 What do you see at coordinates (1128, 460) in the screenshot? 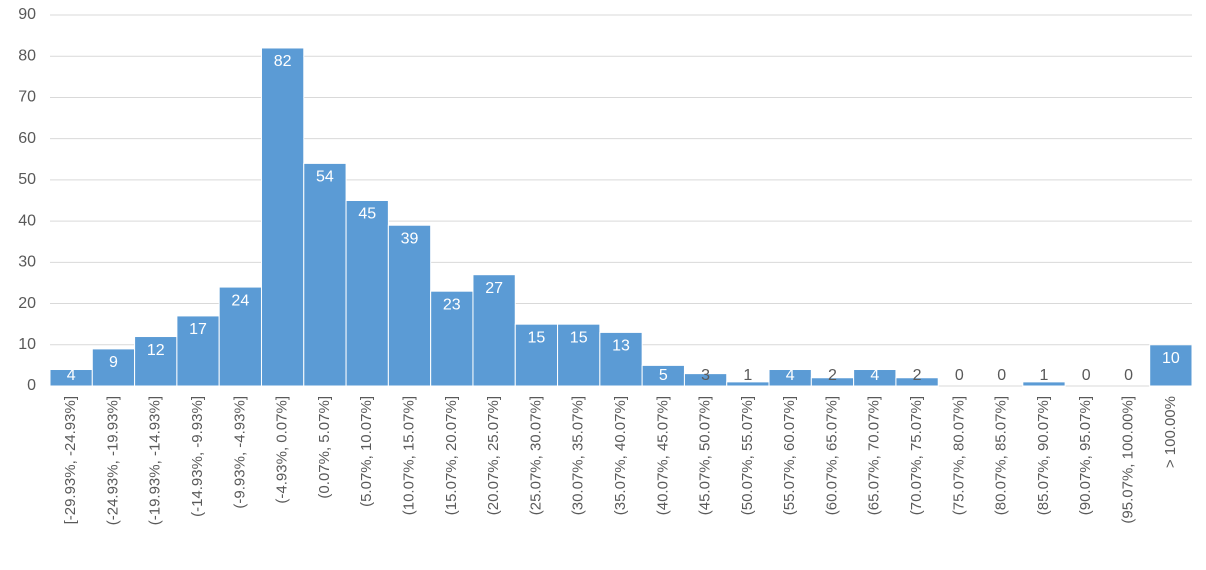
I see `x-tick-label: (95.07%, 100.00%]` at bounding box center [1128, 460].